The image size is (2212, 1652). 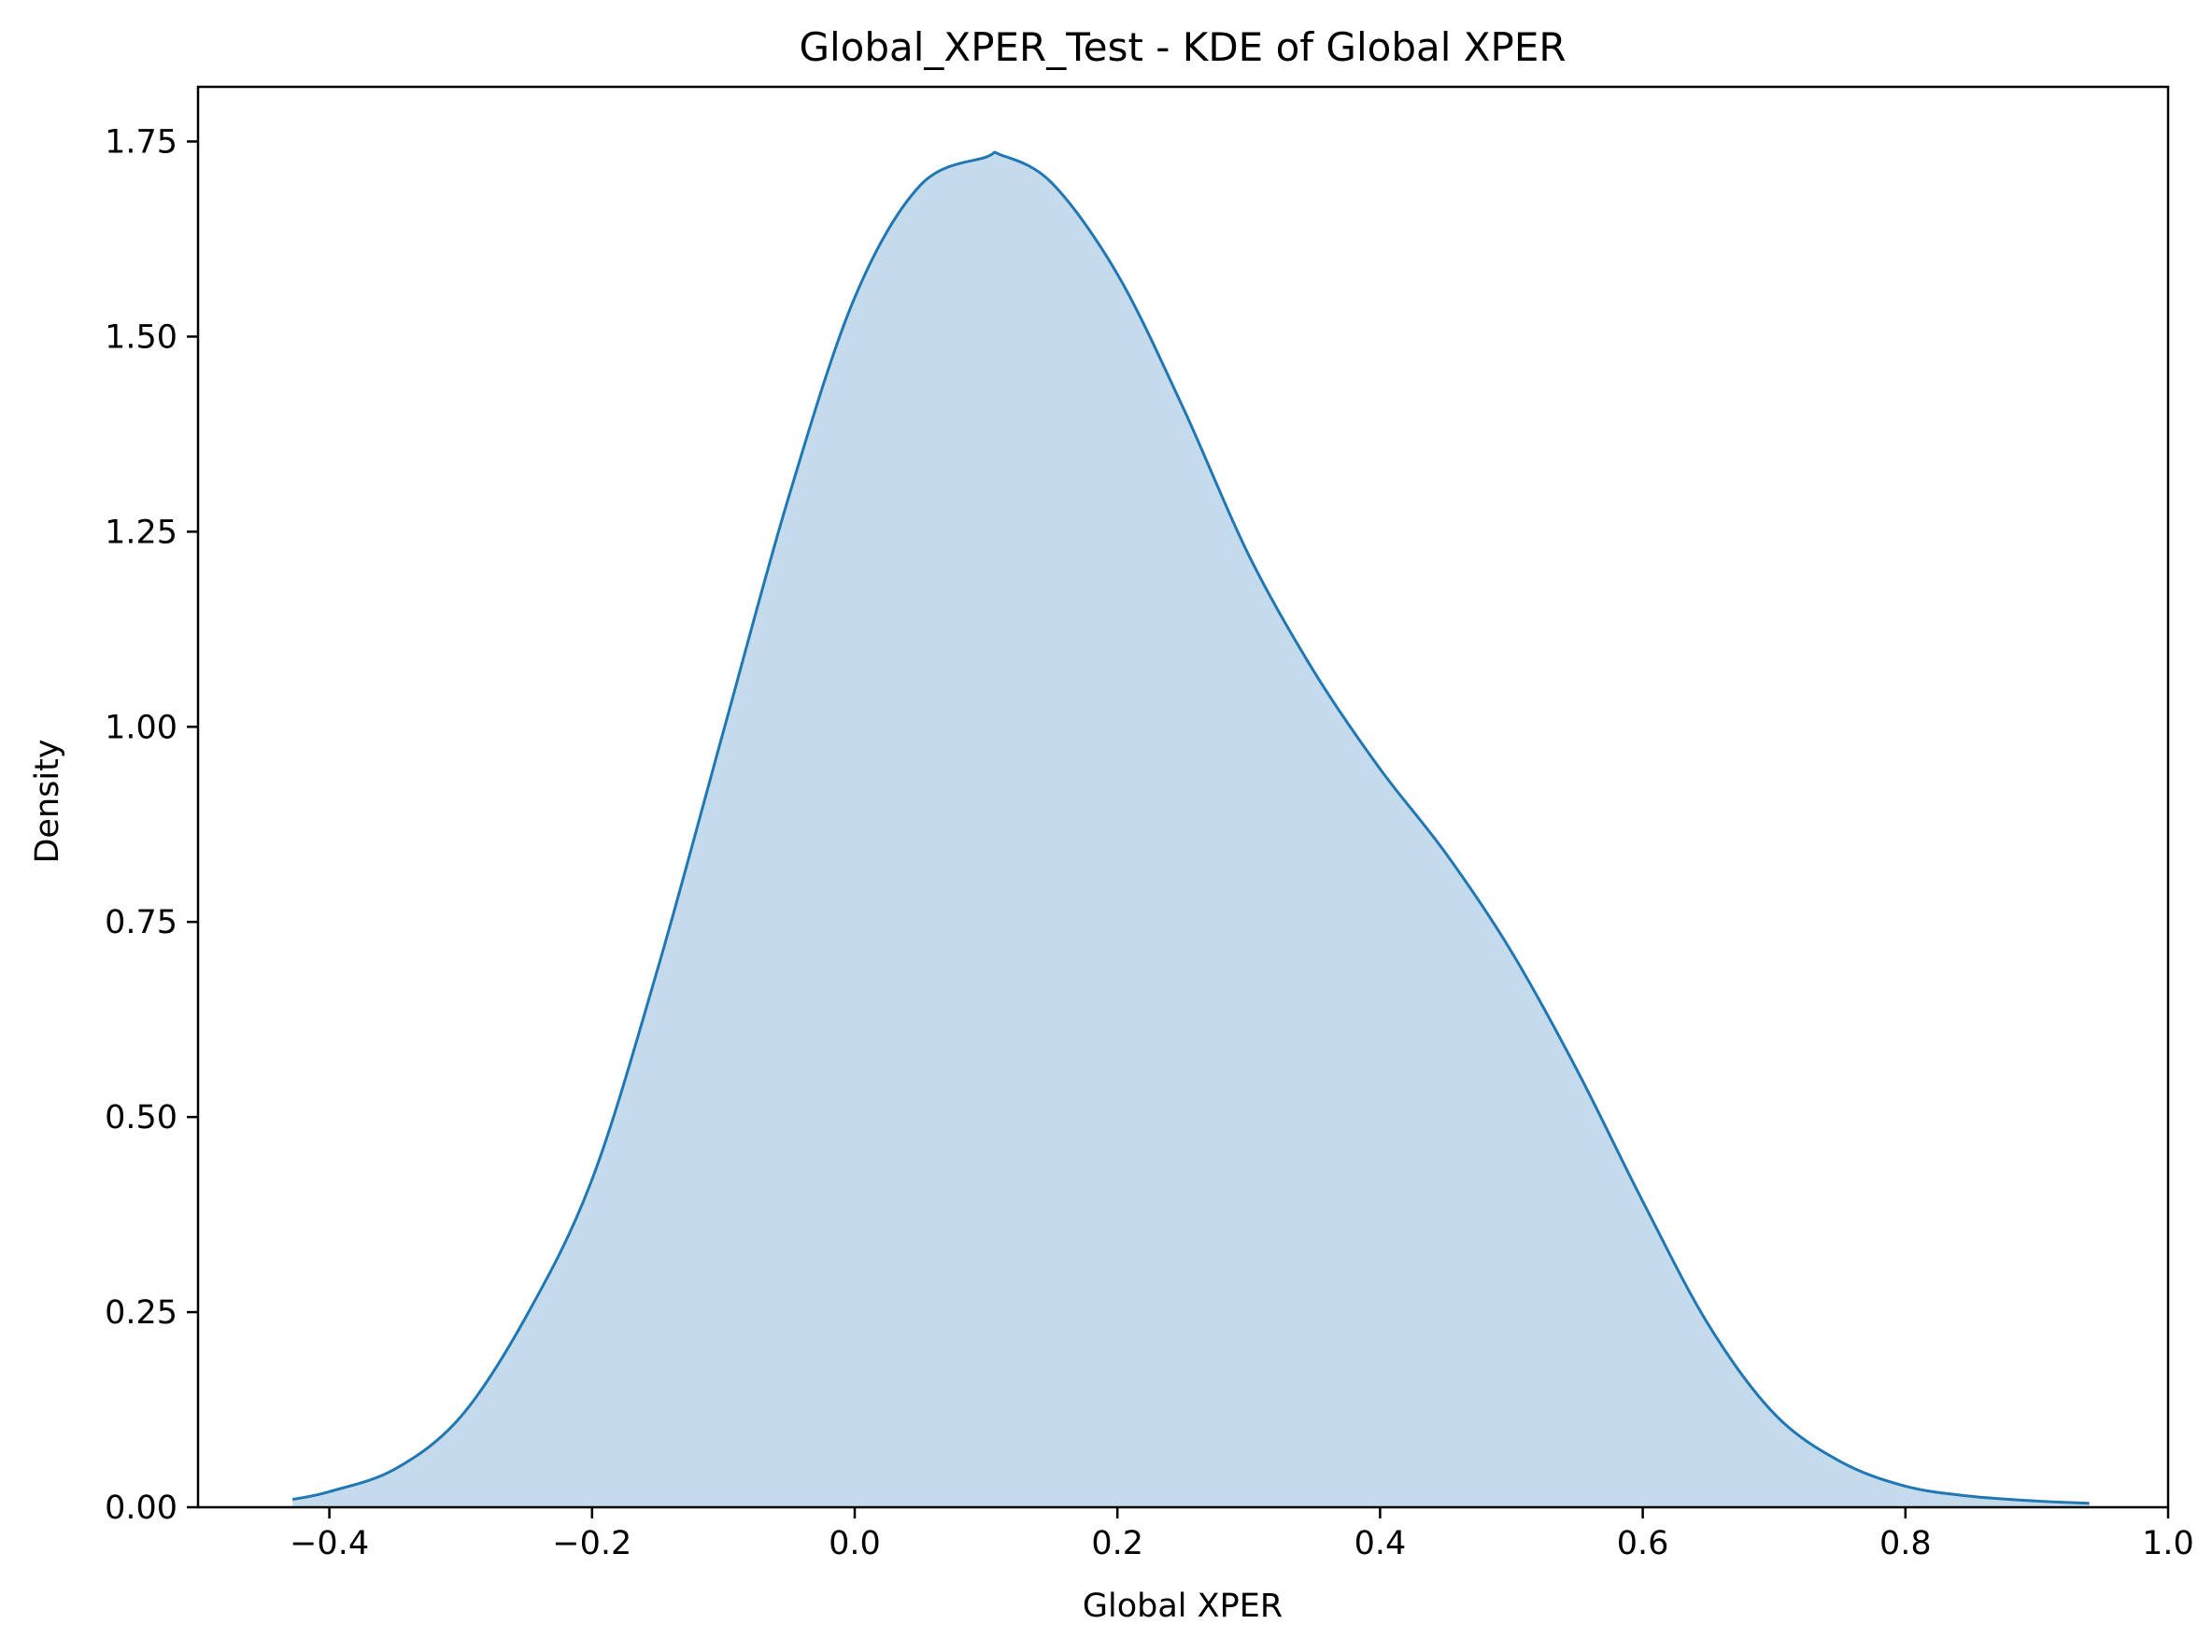 I want to click on x-tick-label: 0.6, so click(x=1643, y=1543).